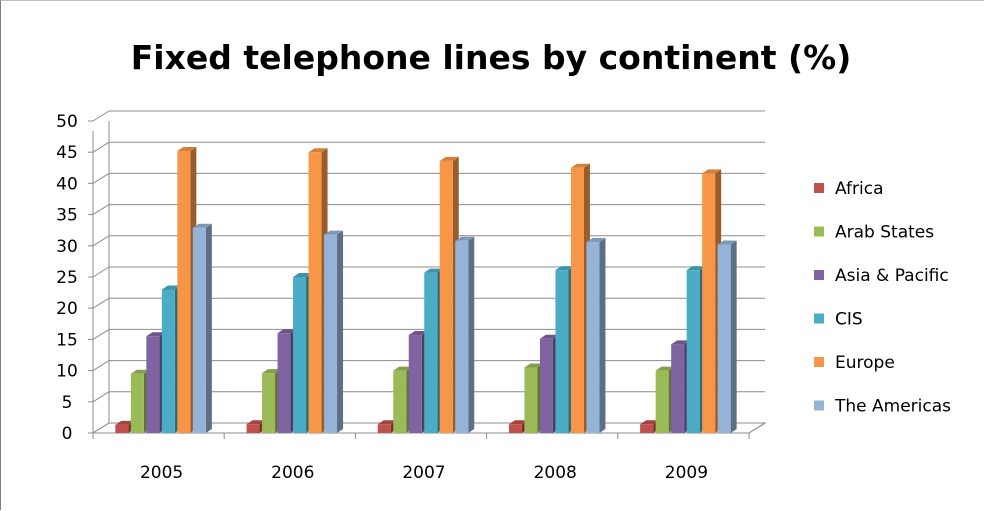  I want to click on legend-item: Africa, so click(849, 189).